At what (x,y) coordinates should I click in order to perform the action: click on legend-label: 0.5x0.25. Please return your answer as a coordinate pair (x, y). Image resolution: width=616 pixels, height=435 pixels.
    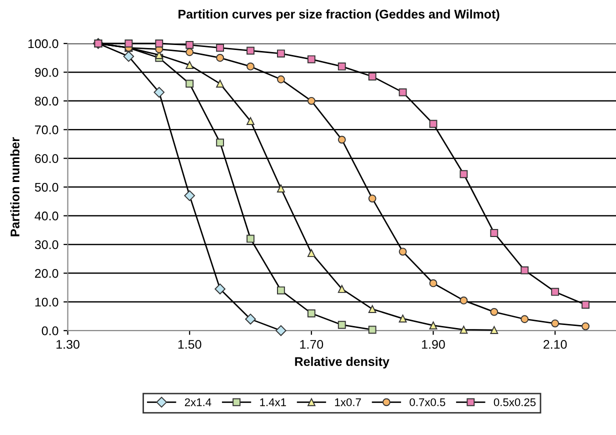
    Looking at the image, I should click on (515, 402).